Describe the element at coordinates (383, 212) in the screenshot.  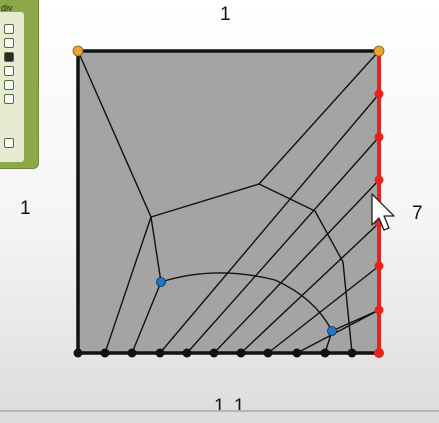
I see `cursor-arrow-icon` at that location.